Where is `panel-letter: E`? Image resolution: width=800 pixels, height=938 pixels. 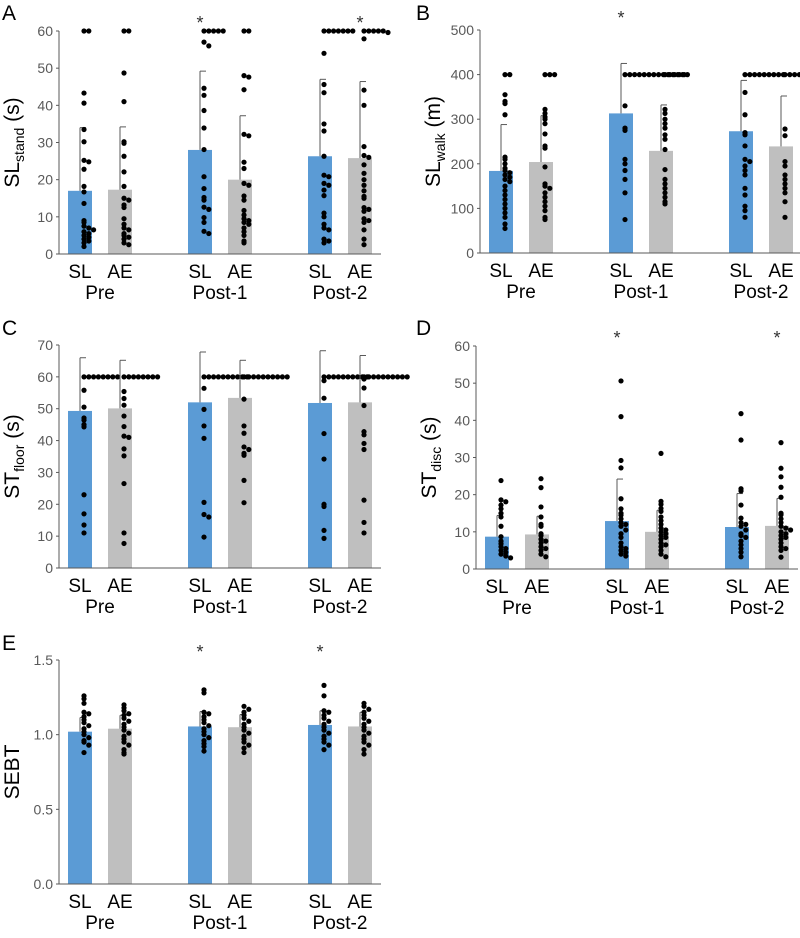 panel-letter: E is located at coordinates (9, 643).